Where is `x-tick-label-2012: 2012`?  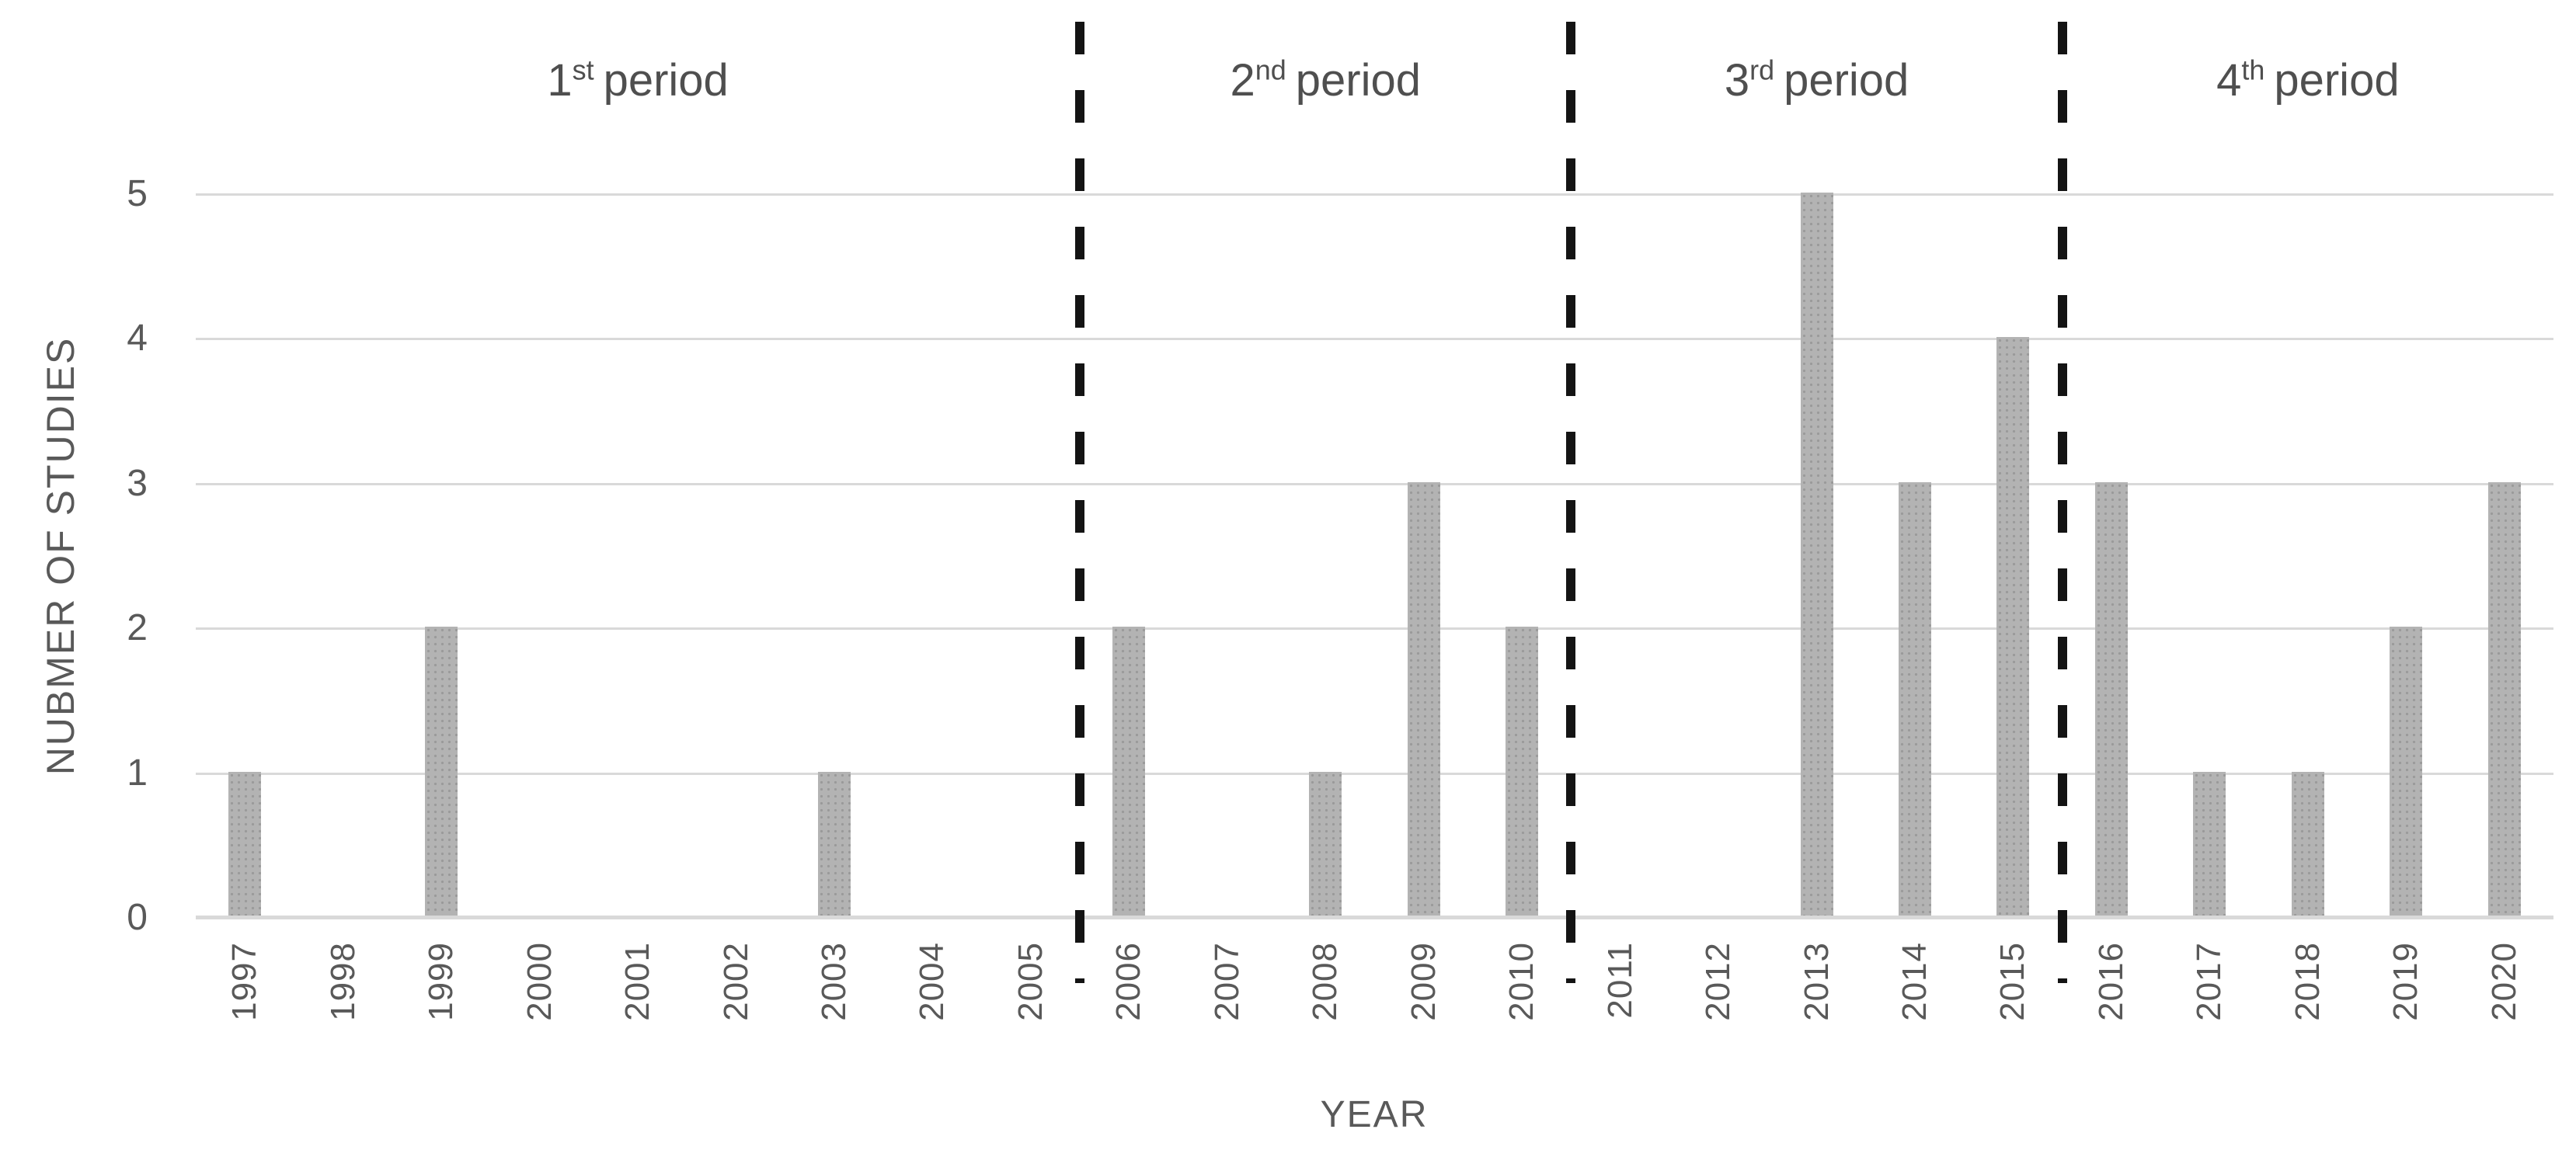 x-tick-label-2012: 2012 is located at coordinates (1718, 982).